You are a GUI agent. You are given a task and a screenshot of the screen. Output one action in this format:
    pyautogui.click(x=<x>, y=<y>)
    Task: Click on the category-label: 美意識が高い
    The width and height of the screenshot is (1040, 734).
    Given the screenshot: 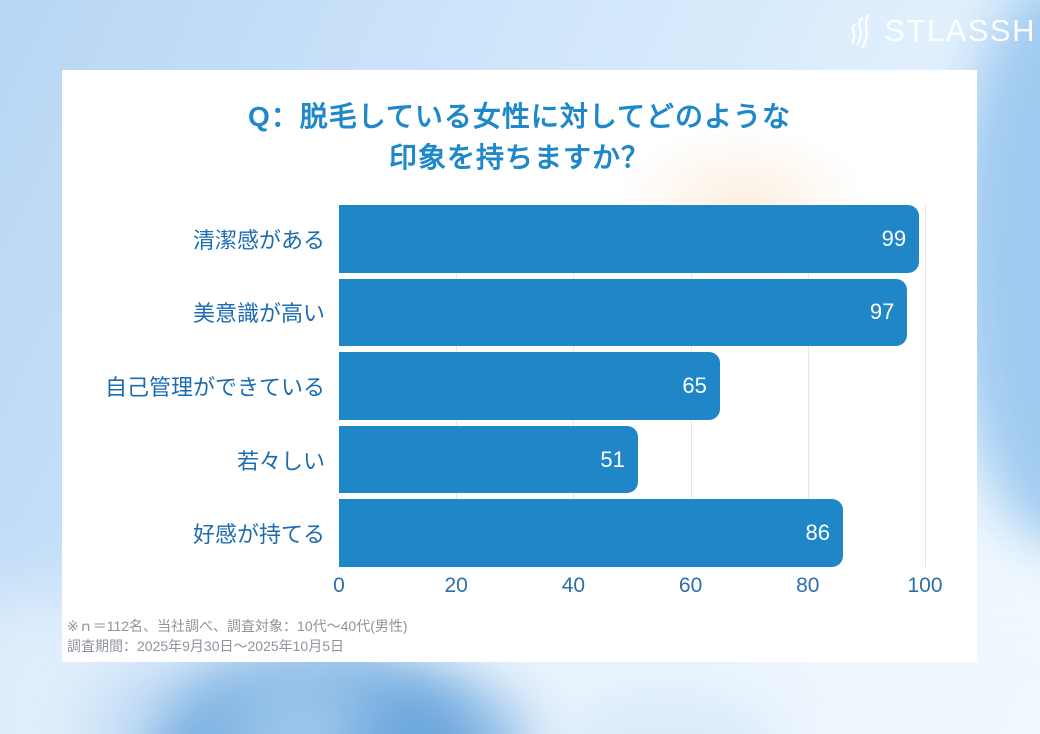 What is the action you would take?
    pyautogui.click(x=258, y=314)
    